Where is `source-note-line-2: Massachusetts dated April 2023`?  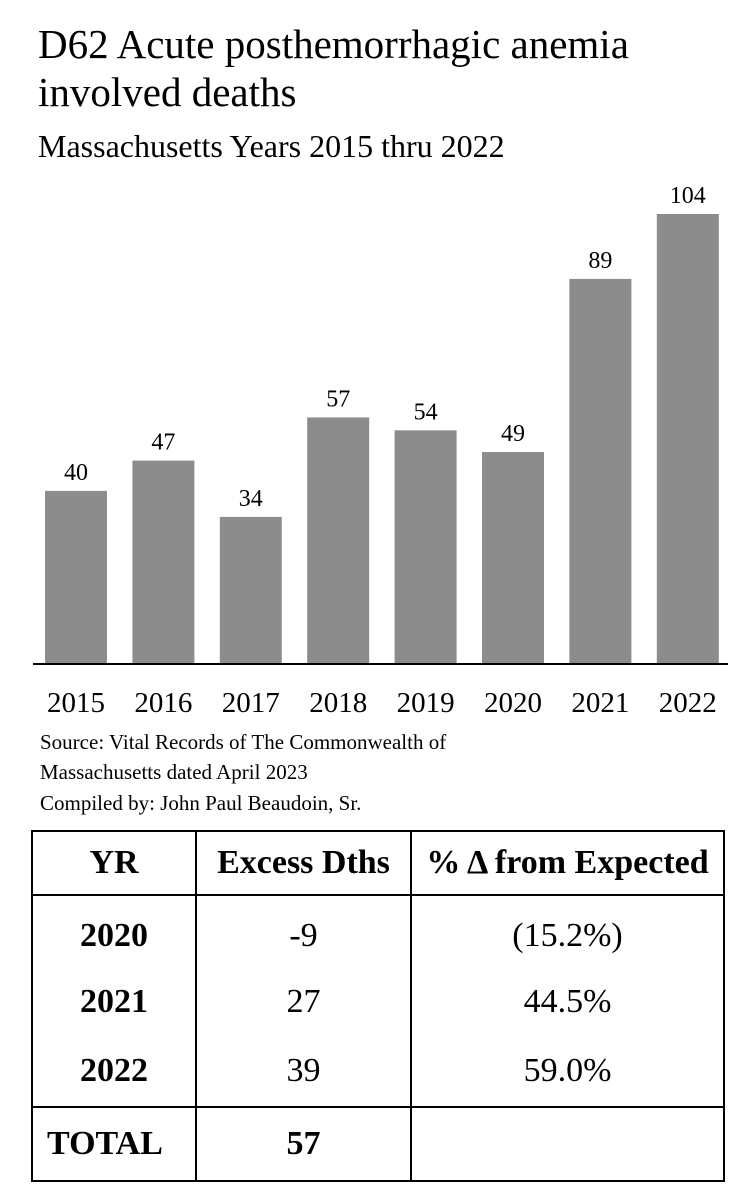
source-note-line-2: Massachusetts dated April 2023 is located at coordinates (174, 772).